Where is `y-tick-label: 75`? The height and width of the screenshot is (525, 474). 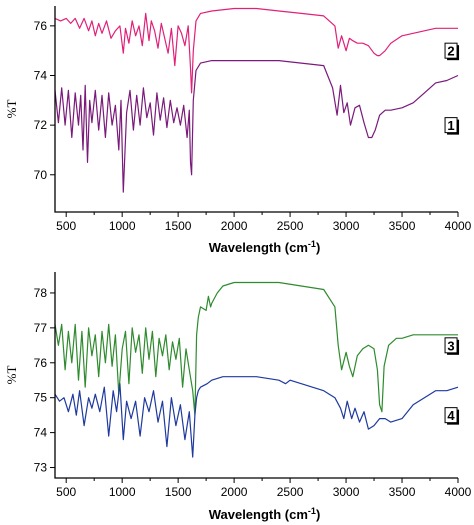 y-tick-label: 75 is located at coordinates (41, 398).